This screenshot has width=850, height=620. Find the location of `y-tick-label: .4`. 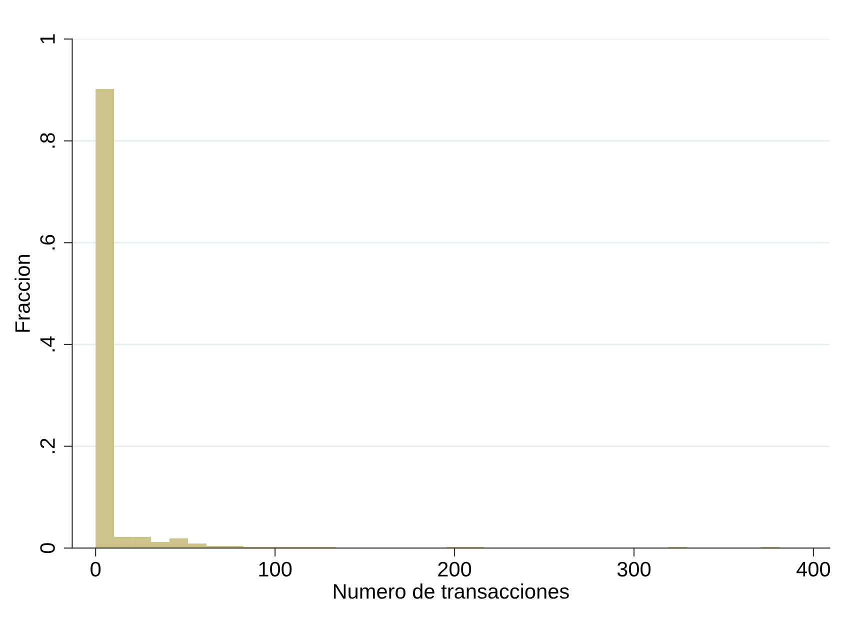

y-tick-label: .4 is located at coordinates (47, 344).